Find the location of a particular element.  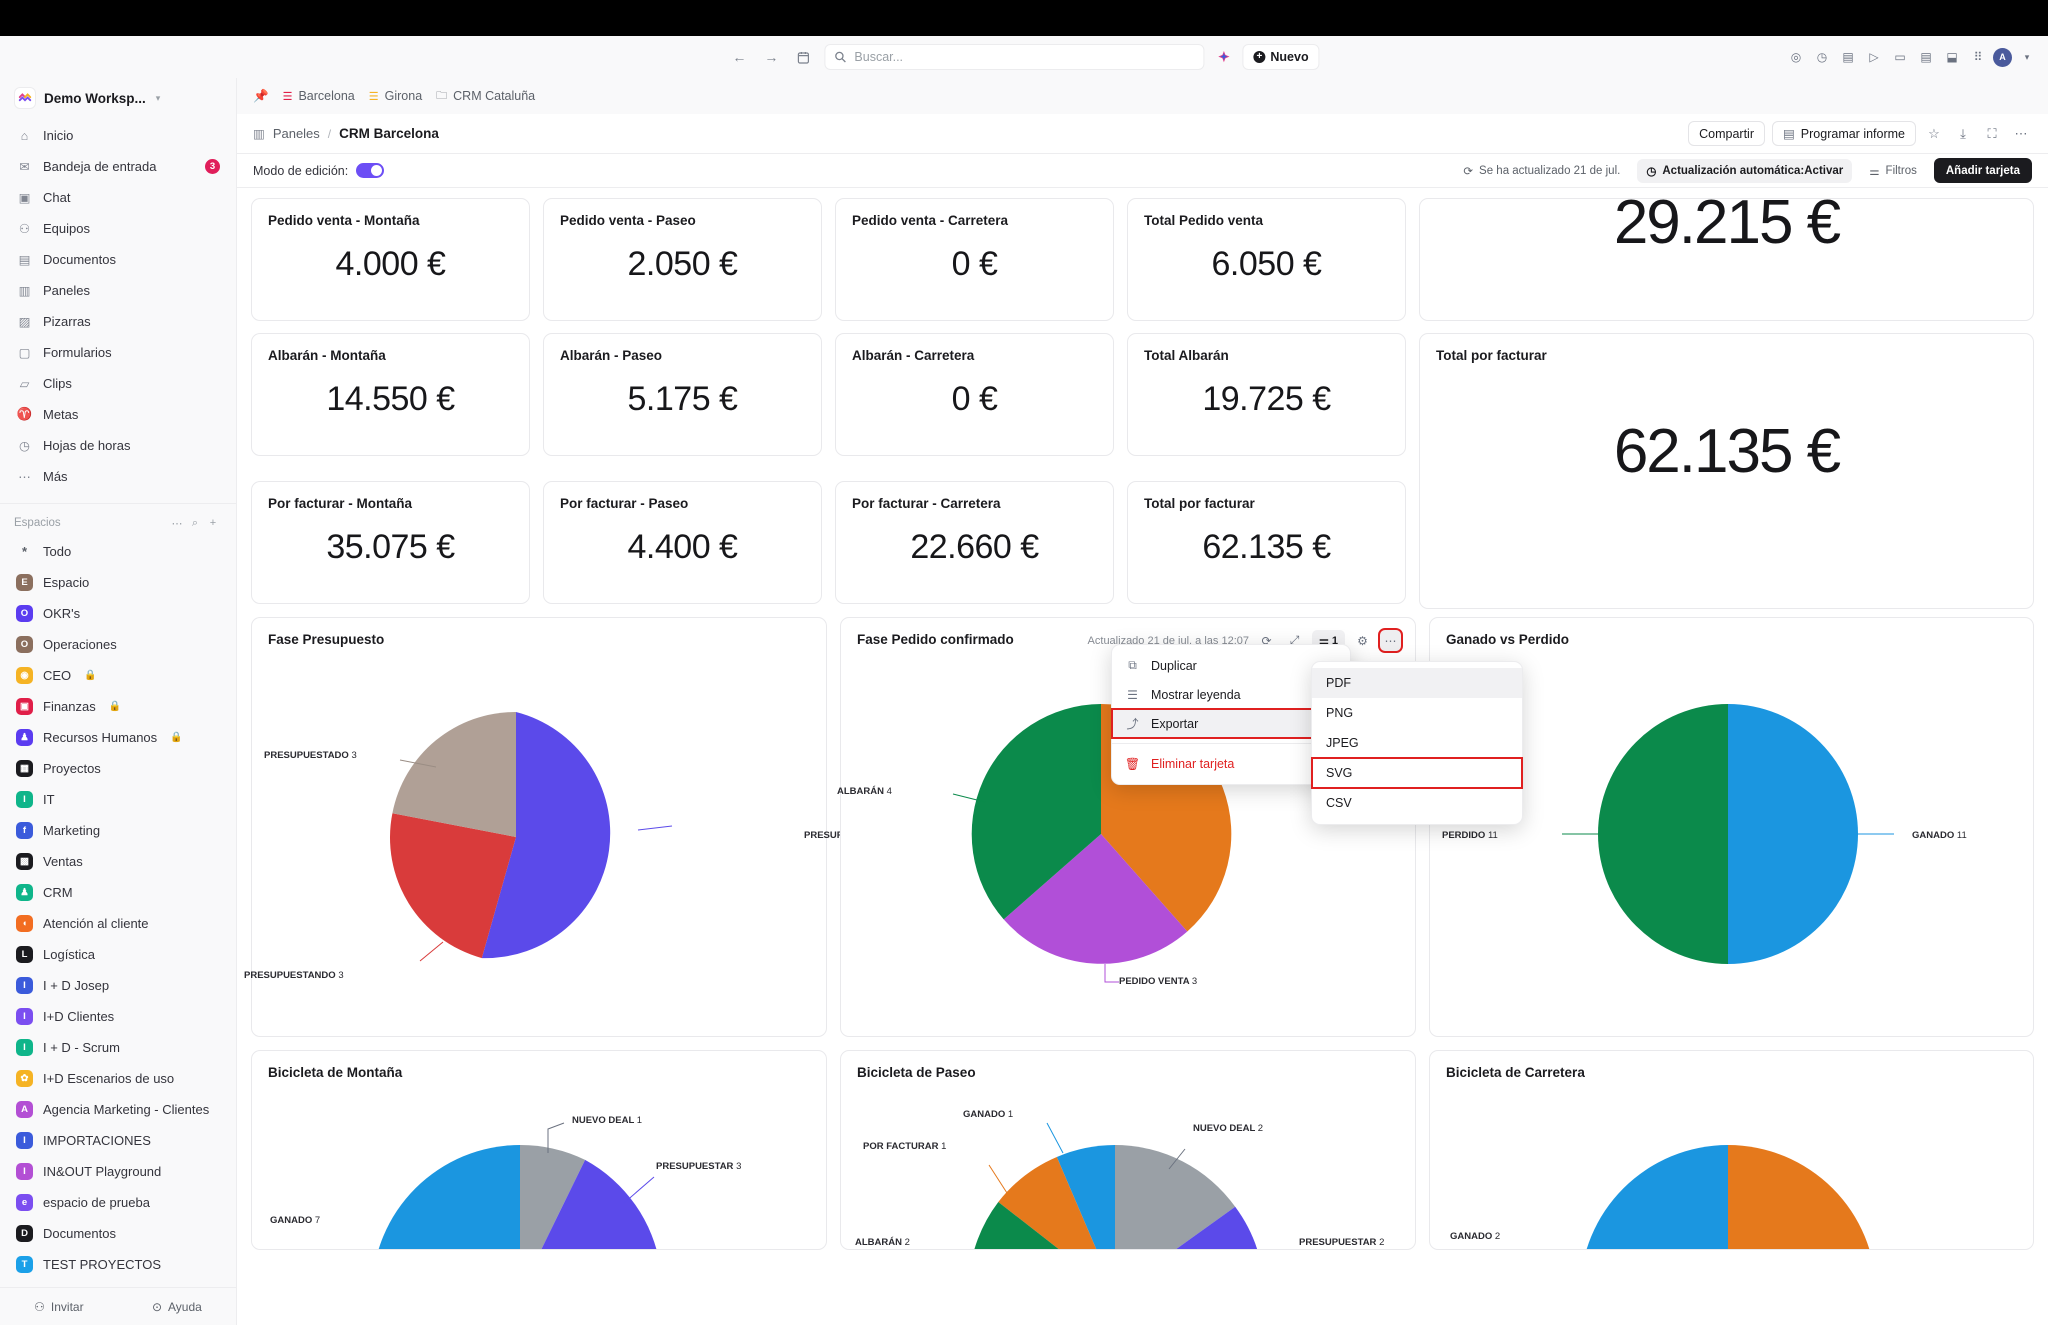

space-item-ventas: ▩ Ventas is located at coordinates (118, 861).